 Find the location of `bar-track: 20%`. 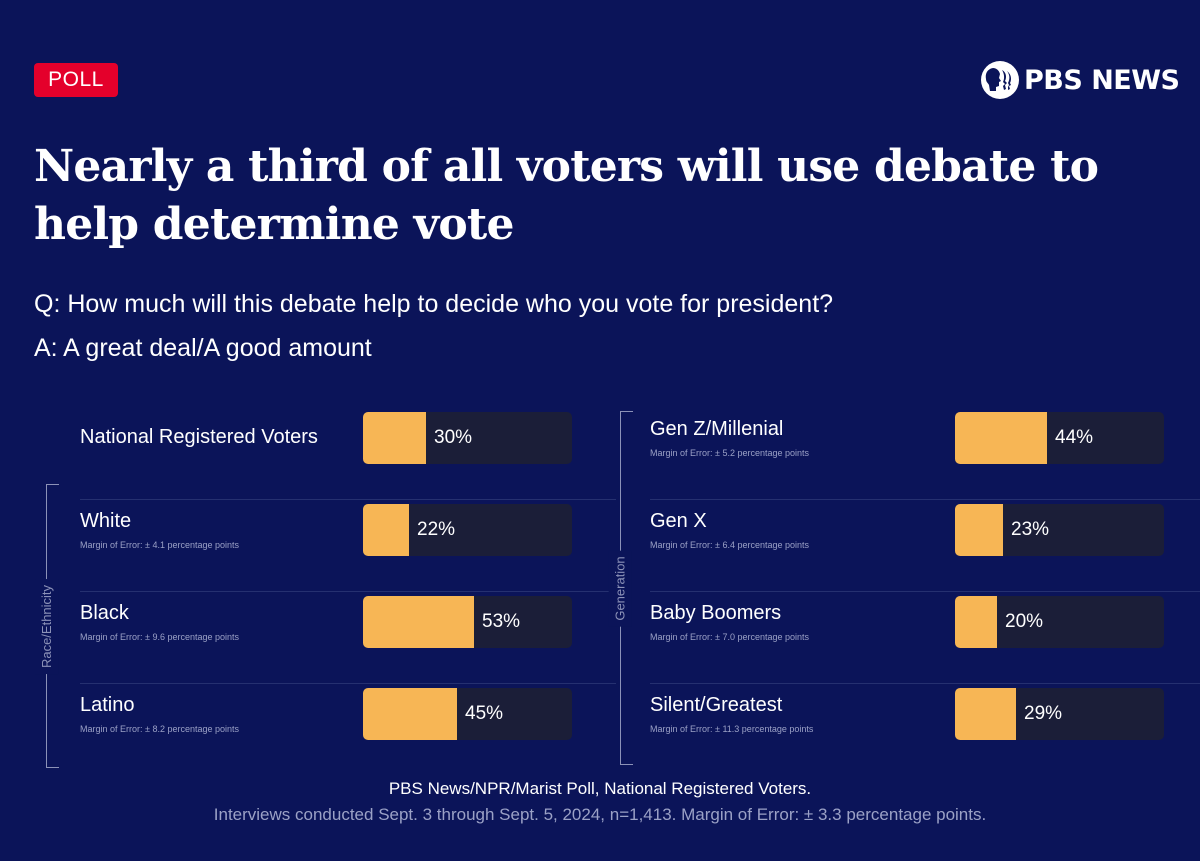

bar-track: 20% is located at coordinates (1059, 622).